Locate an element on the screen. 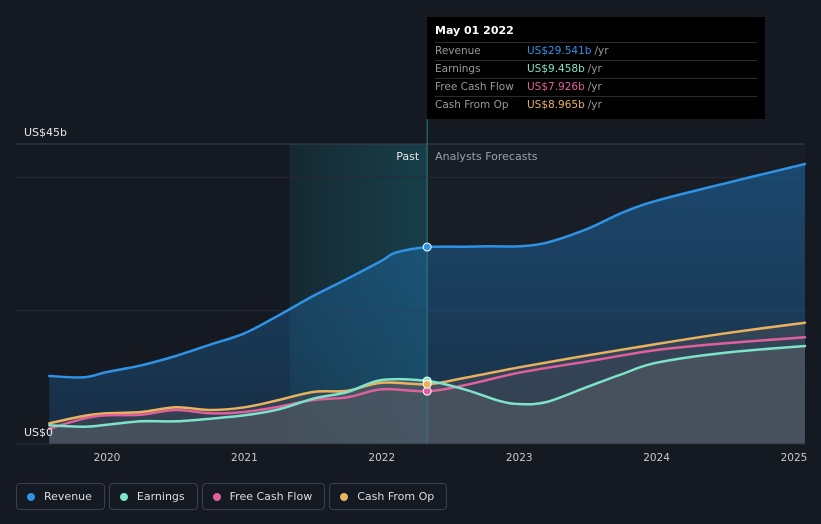  legend-label: Free Cash Flow is located at coordinates (271, 496).